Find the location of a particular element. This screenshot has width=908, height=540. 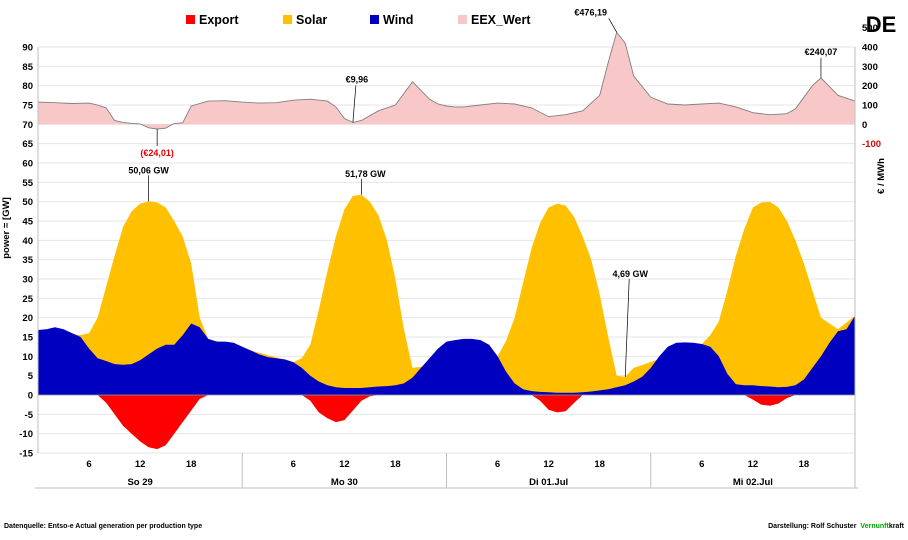

legend-swatch-eex is located at coordinates (462, 19).